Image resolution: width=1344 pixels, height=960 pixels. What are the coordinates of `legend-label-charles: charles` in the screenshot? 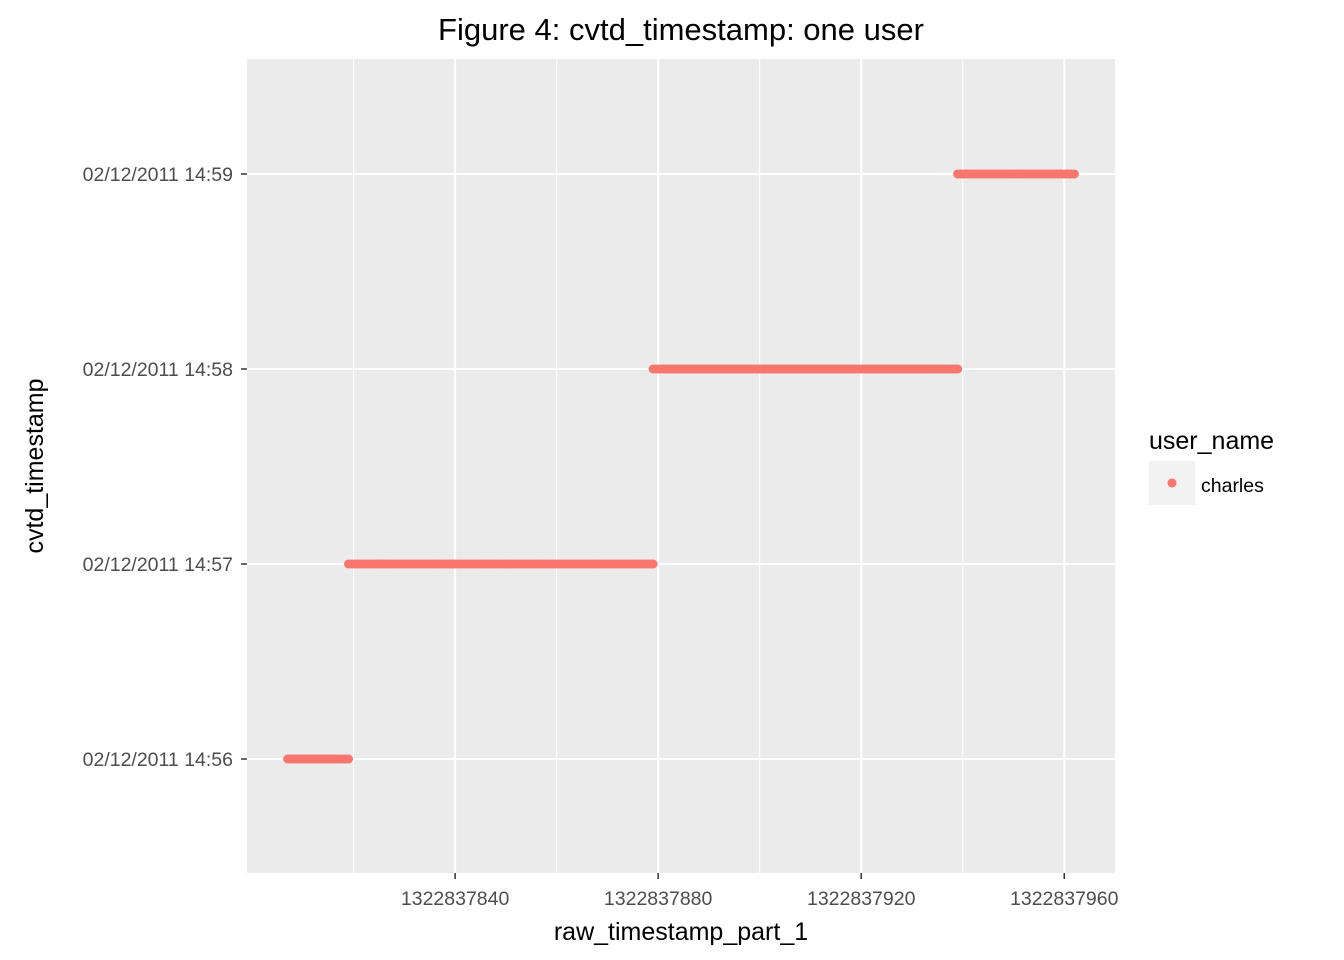 It's located at (1232, 486).